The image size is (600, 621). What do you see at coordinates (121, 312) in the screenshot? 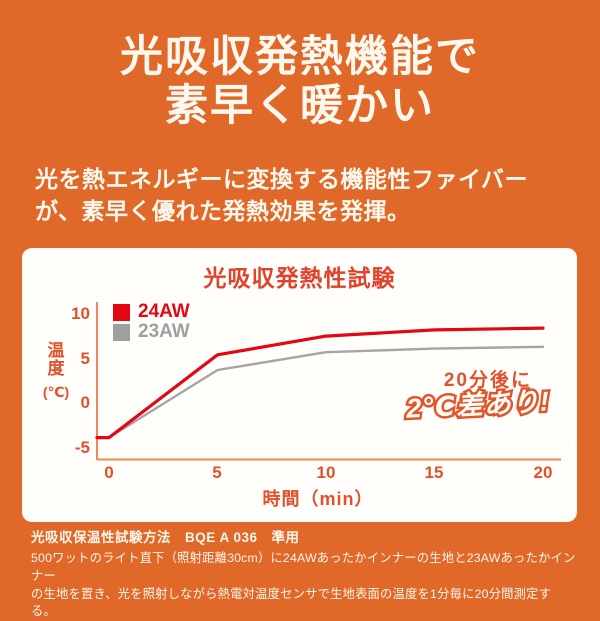
I see `legend-swatch-24aw` at bounding box center [121, 312].